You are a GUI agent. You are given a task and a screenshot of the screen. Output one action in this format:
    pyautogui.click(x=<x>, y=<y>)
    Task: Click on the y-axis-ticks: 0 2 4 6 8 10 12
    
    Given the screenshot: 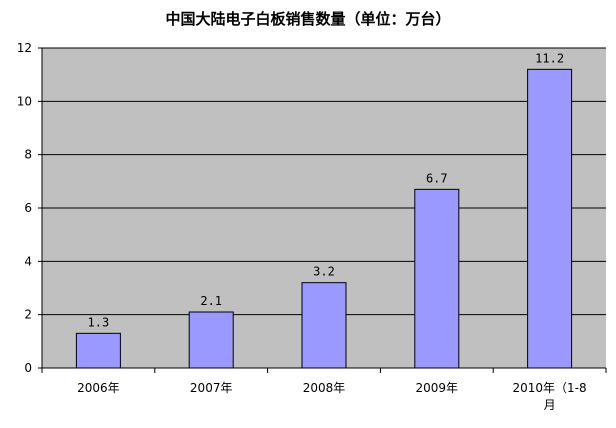 What is the action you would take?
    pyautogui.click(x=29, y=208)
    